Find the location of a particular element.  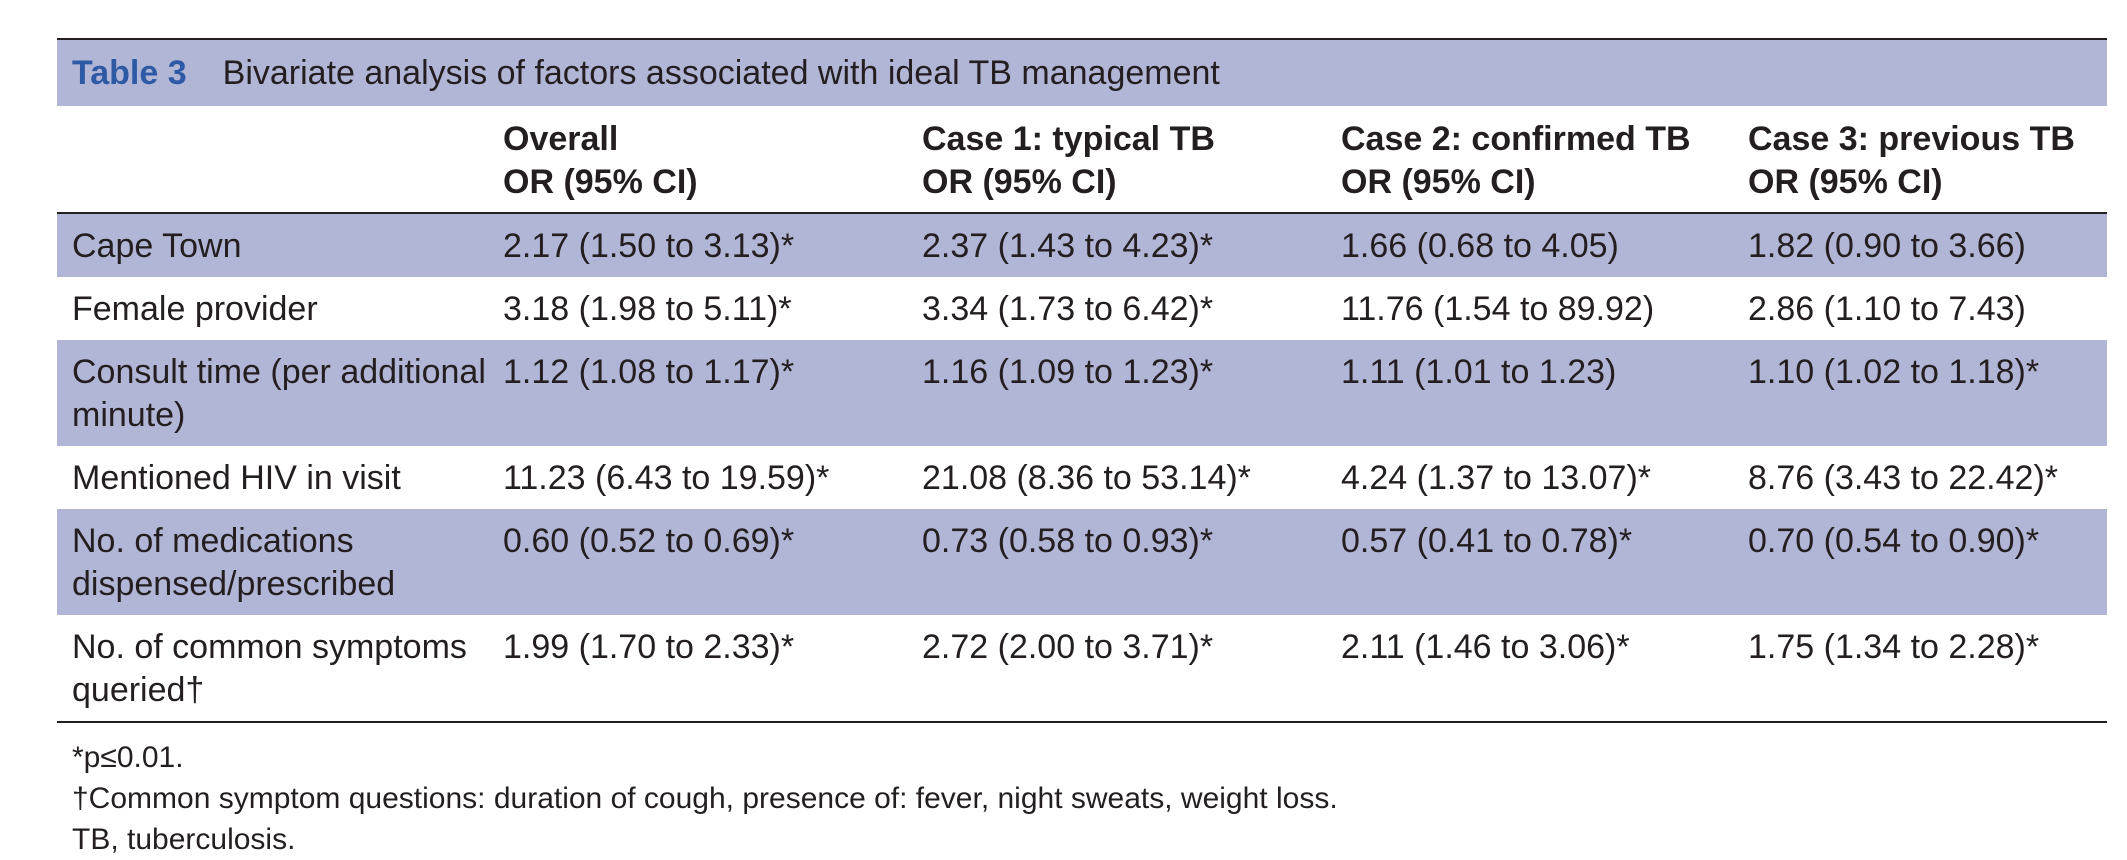

table-cell: 1.82 (0.90 to 3.66) is located at coordinates (1920, 245).